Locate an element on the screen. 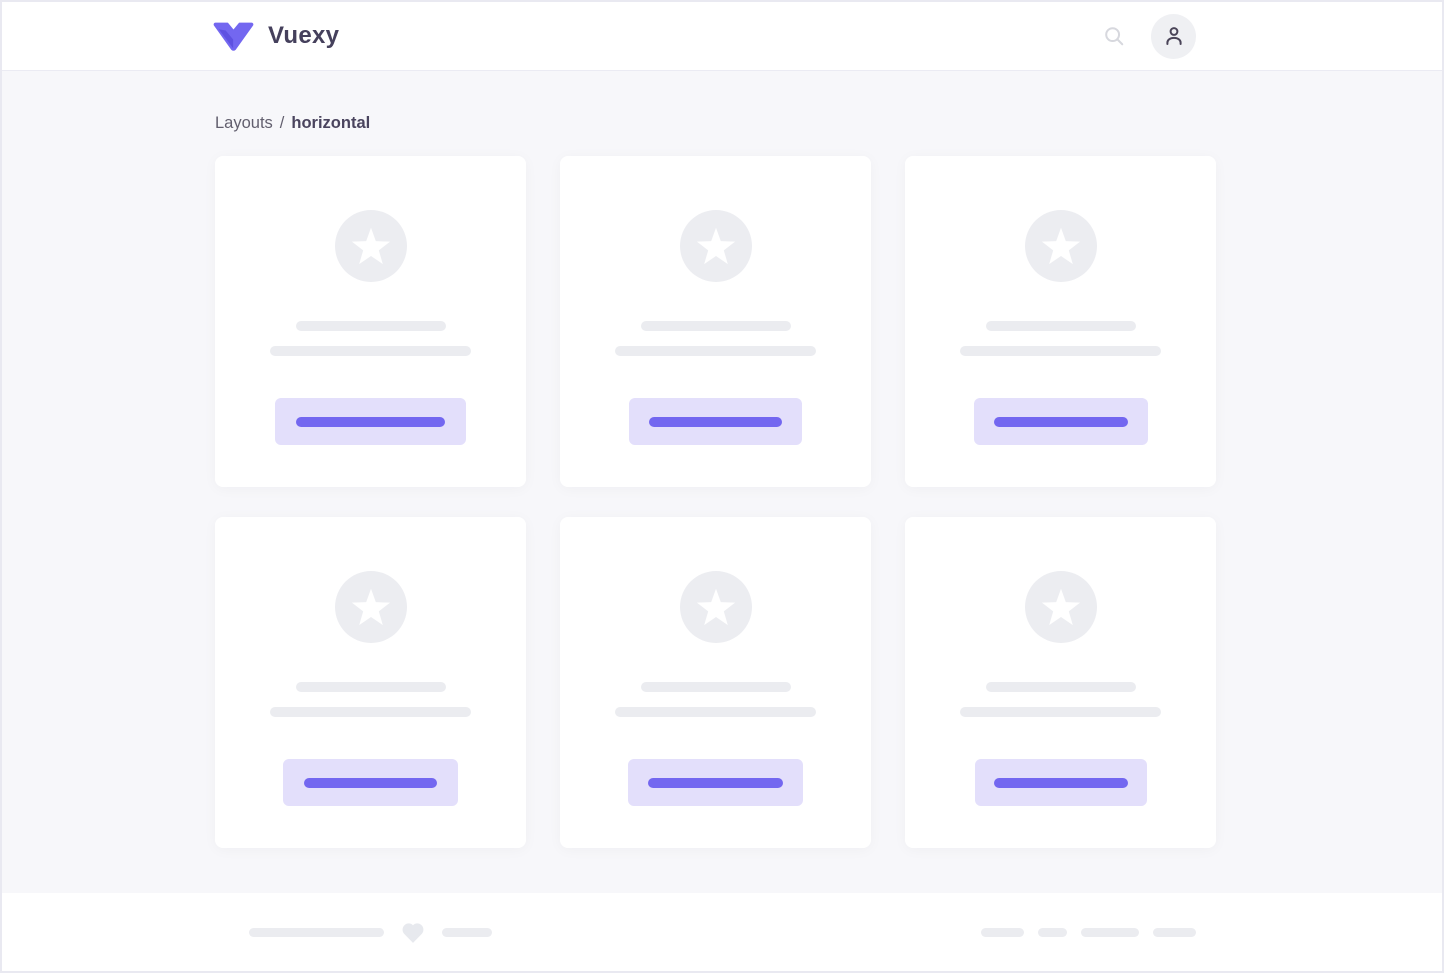 The width and height of the screenshot is (1444, 973). user-icon is located at coordinates (1173, 36).